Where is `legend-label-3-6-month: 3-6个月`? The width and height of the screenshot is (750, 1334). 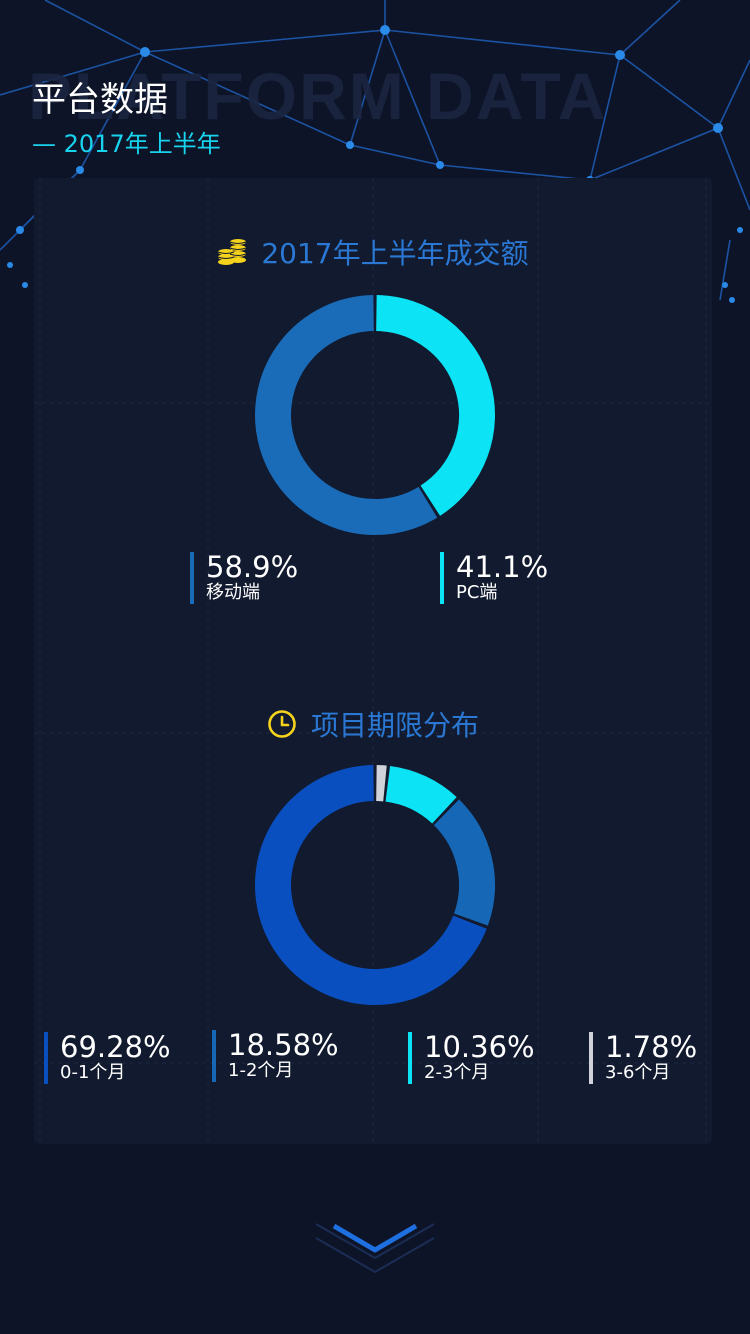
legend-label-3-6-month: 3-6个月 is located at coordinates (638, 1072).